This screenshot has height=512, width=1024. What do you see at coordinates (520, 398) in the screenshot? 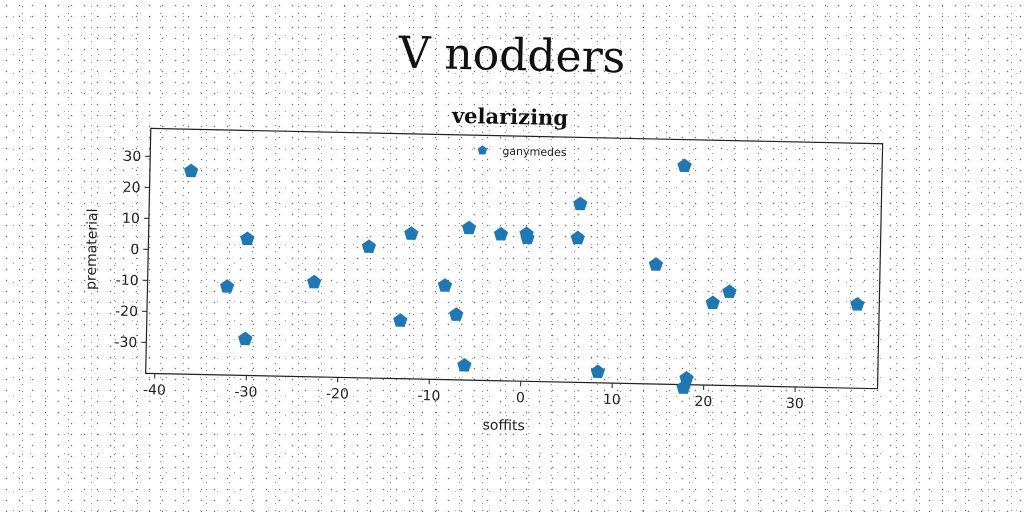
I see `x-tick-label: 0` at bounding box center [520, 398].